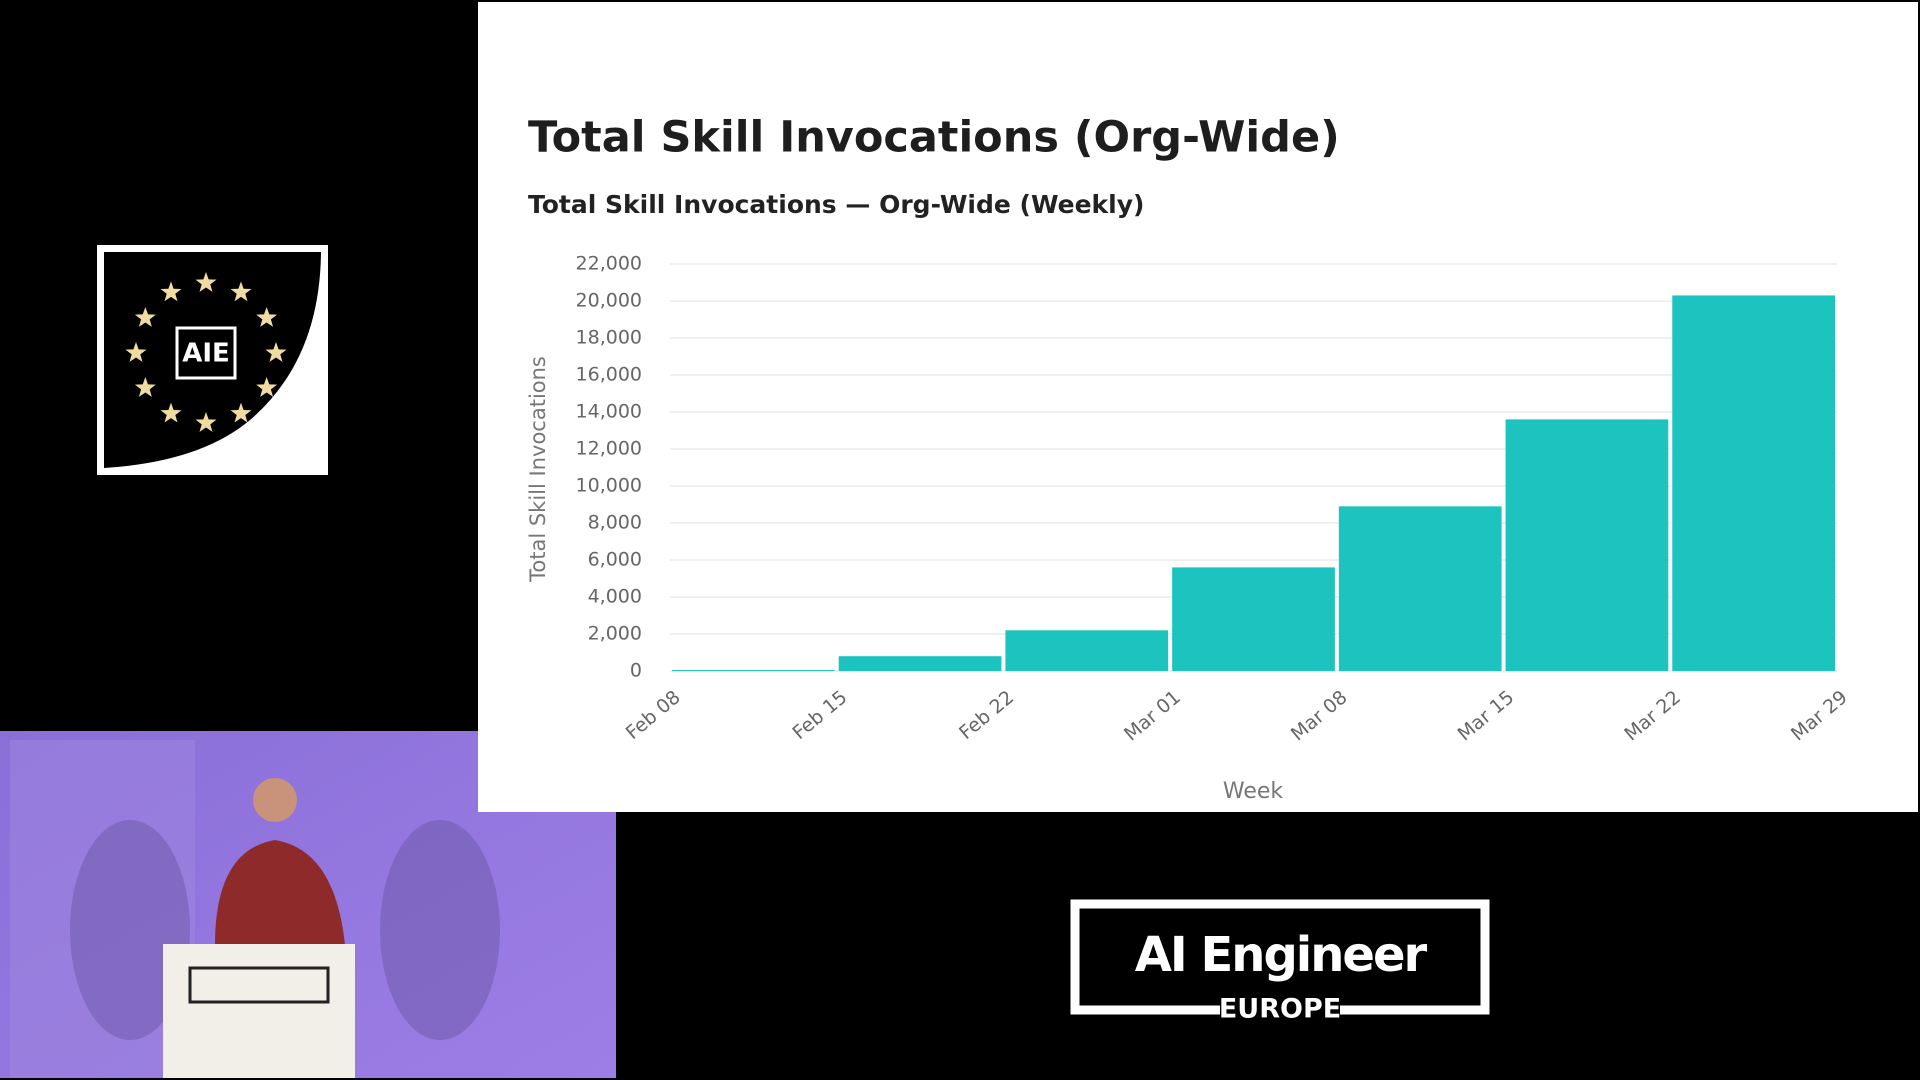 Image resolution: width=1920 pixels, height=1080 pixels. I want to click on badge-text: AIE, so click(206, 354).